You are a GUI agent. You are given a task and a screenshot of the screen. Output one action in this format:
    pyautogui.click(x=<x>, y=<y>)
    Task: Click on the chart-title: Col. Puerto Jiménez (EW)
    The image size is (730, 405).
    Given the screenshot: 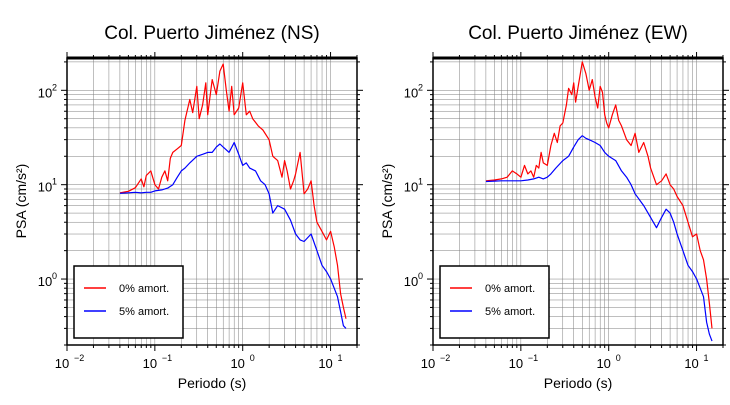 What is the action you would take?
    pyautogui.click(x=578, y=33)
    